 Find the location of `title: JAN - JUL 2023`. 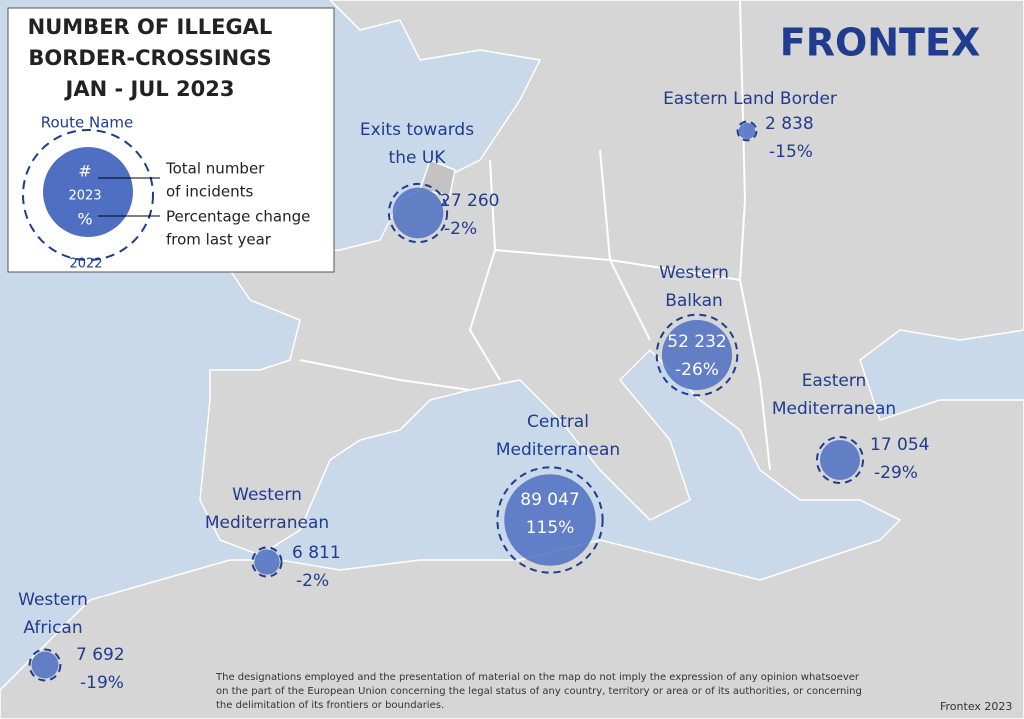

title: JAN - JUL 2023 is located at coordinates (149, 89).